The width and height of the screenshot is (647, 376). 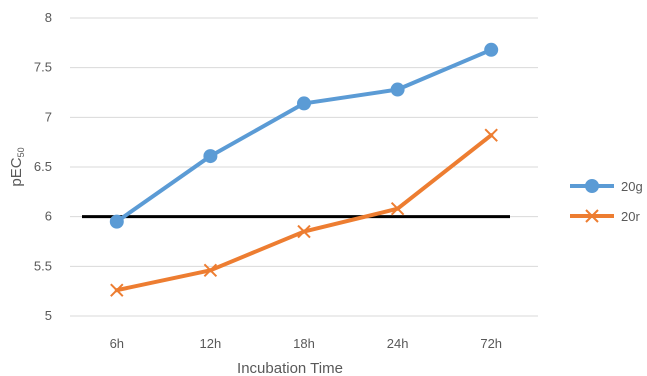 I want to click on y-axis-title-subscript: 50, so click(x=21, y=152).